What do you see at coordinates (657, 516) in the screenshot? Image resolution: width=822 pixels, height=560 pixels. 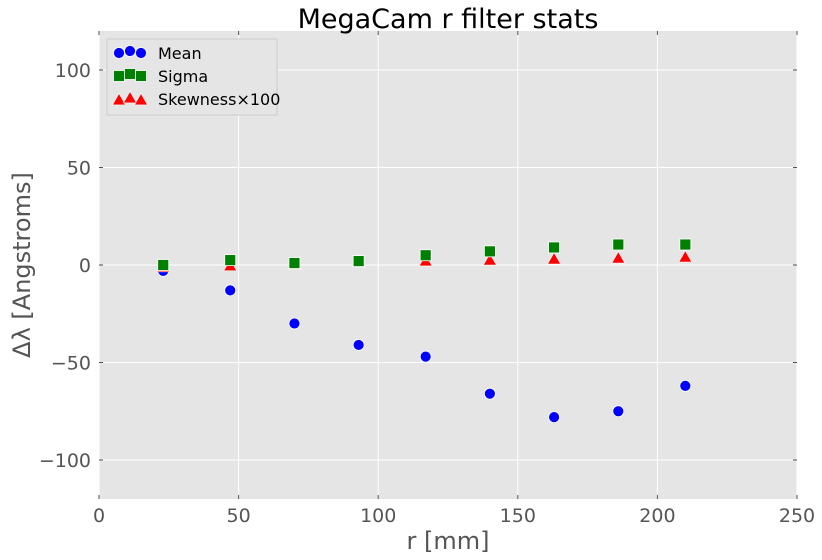 I see `x-tick-label: 200` at bounding box center [657, 516].